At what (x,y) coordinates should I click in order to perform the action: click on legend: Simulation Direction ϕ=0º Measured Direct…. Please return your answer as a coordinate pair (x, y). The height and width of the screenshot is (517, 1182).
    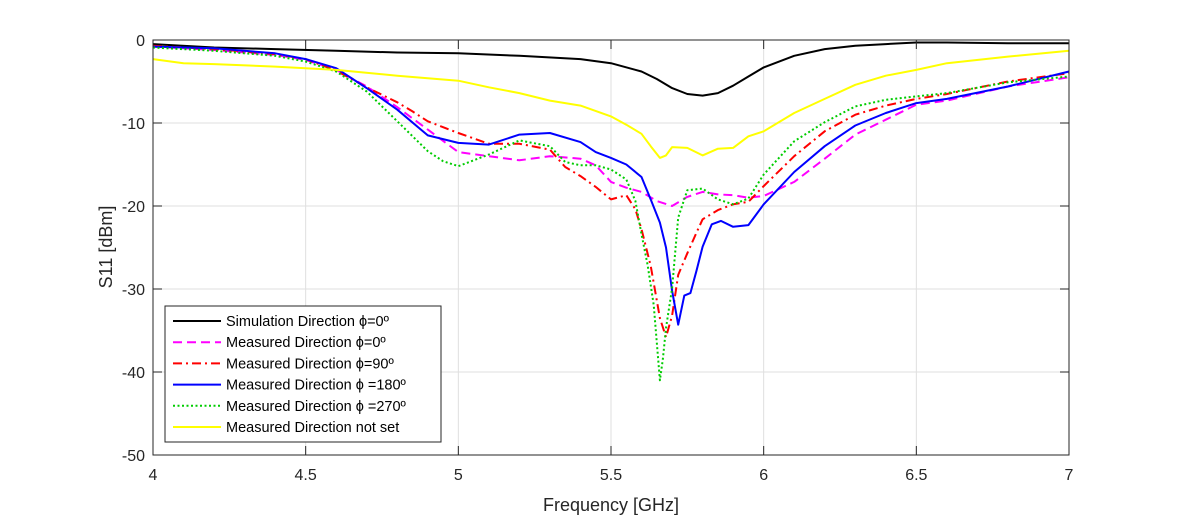
    Looking at the image, I should click on (303, 374).